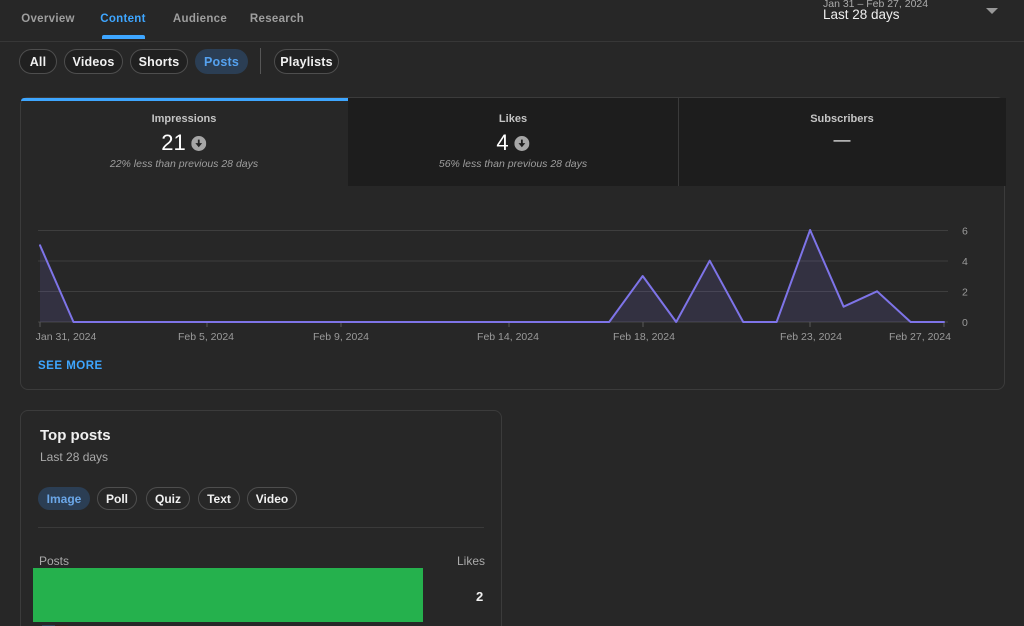 The image size is (1024, 626). I want to click on svg-text: Jan 31, 2024, so click(66, 337).